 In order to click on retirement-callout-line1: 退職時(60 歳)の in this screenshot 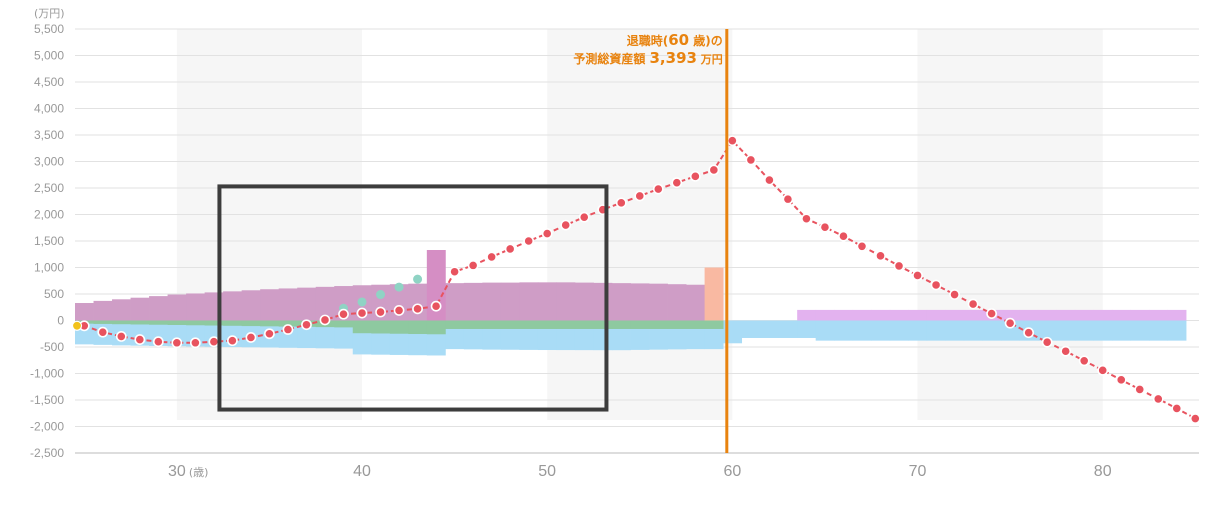, I will do `click(675, 40)`.